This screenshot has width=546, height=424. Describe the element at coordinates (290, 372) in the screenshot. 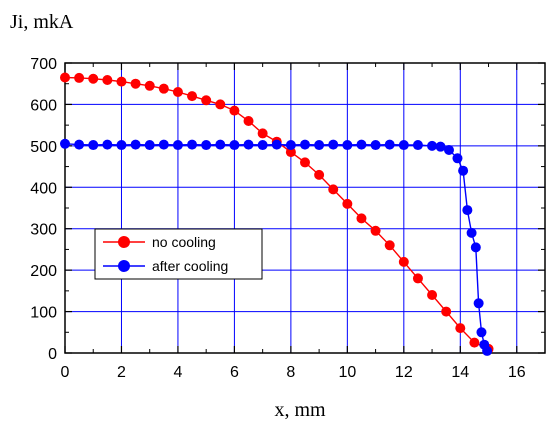

I see `x-tick-label: 8` at that location.